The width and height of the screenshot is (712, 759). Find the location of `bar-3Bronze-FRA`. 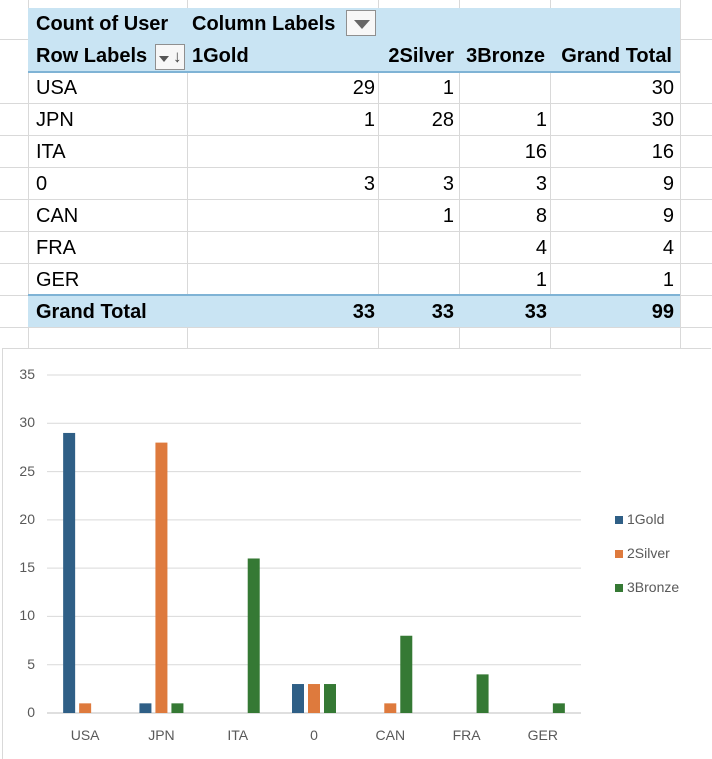

bar-3Bronze-FRA is located at coordinates (482, 693).